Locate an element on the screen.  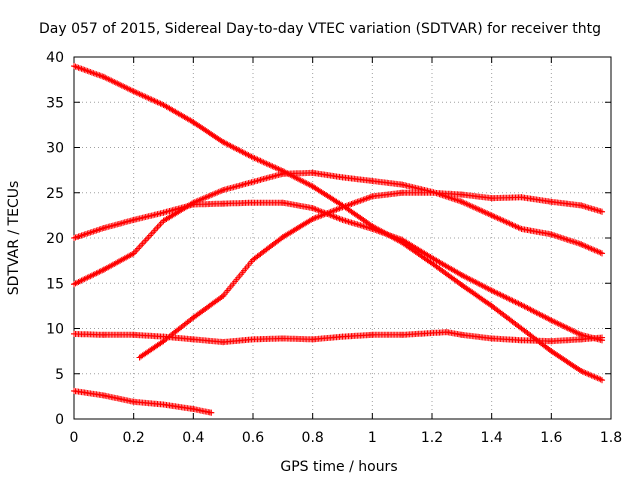
x-tick-label: 0 is located at coordinates (74, 438).